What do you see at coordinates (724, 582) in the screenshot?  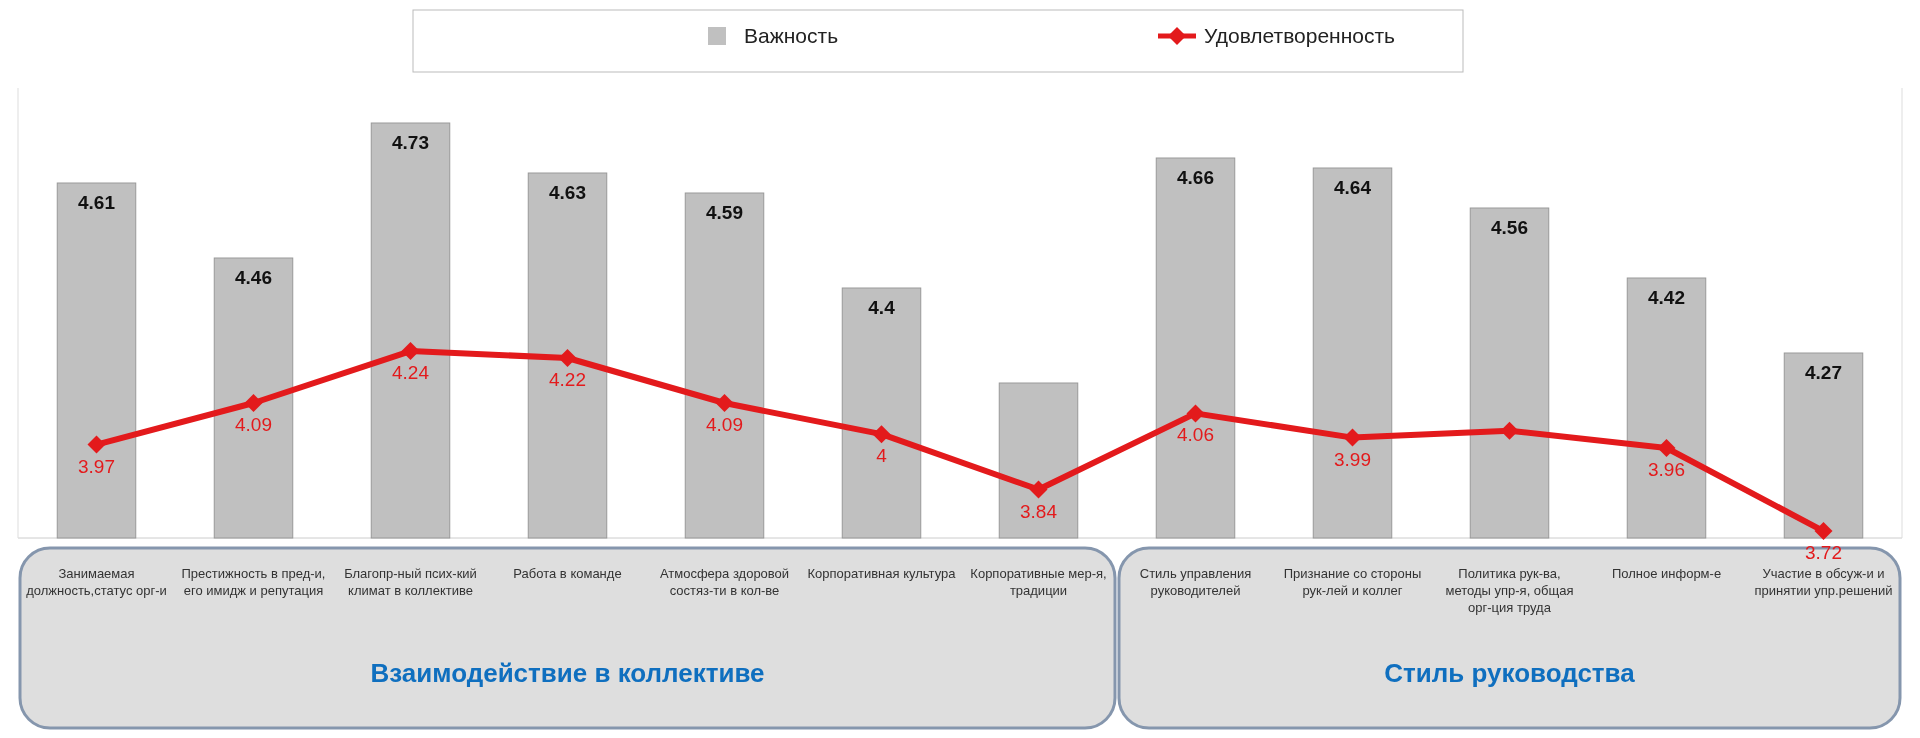 I see `x-tick-label: Атмосфера здоровой состяз-ти в кол-ве` at bounding box center [724, 582].